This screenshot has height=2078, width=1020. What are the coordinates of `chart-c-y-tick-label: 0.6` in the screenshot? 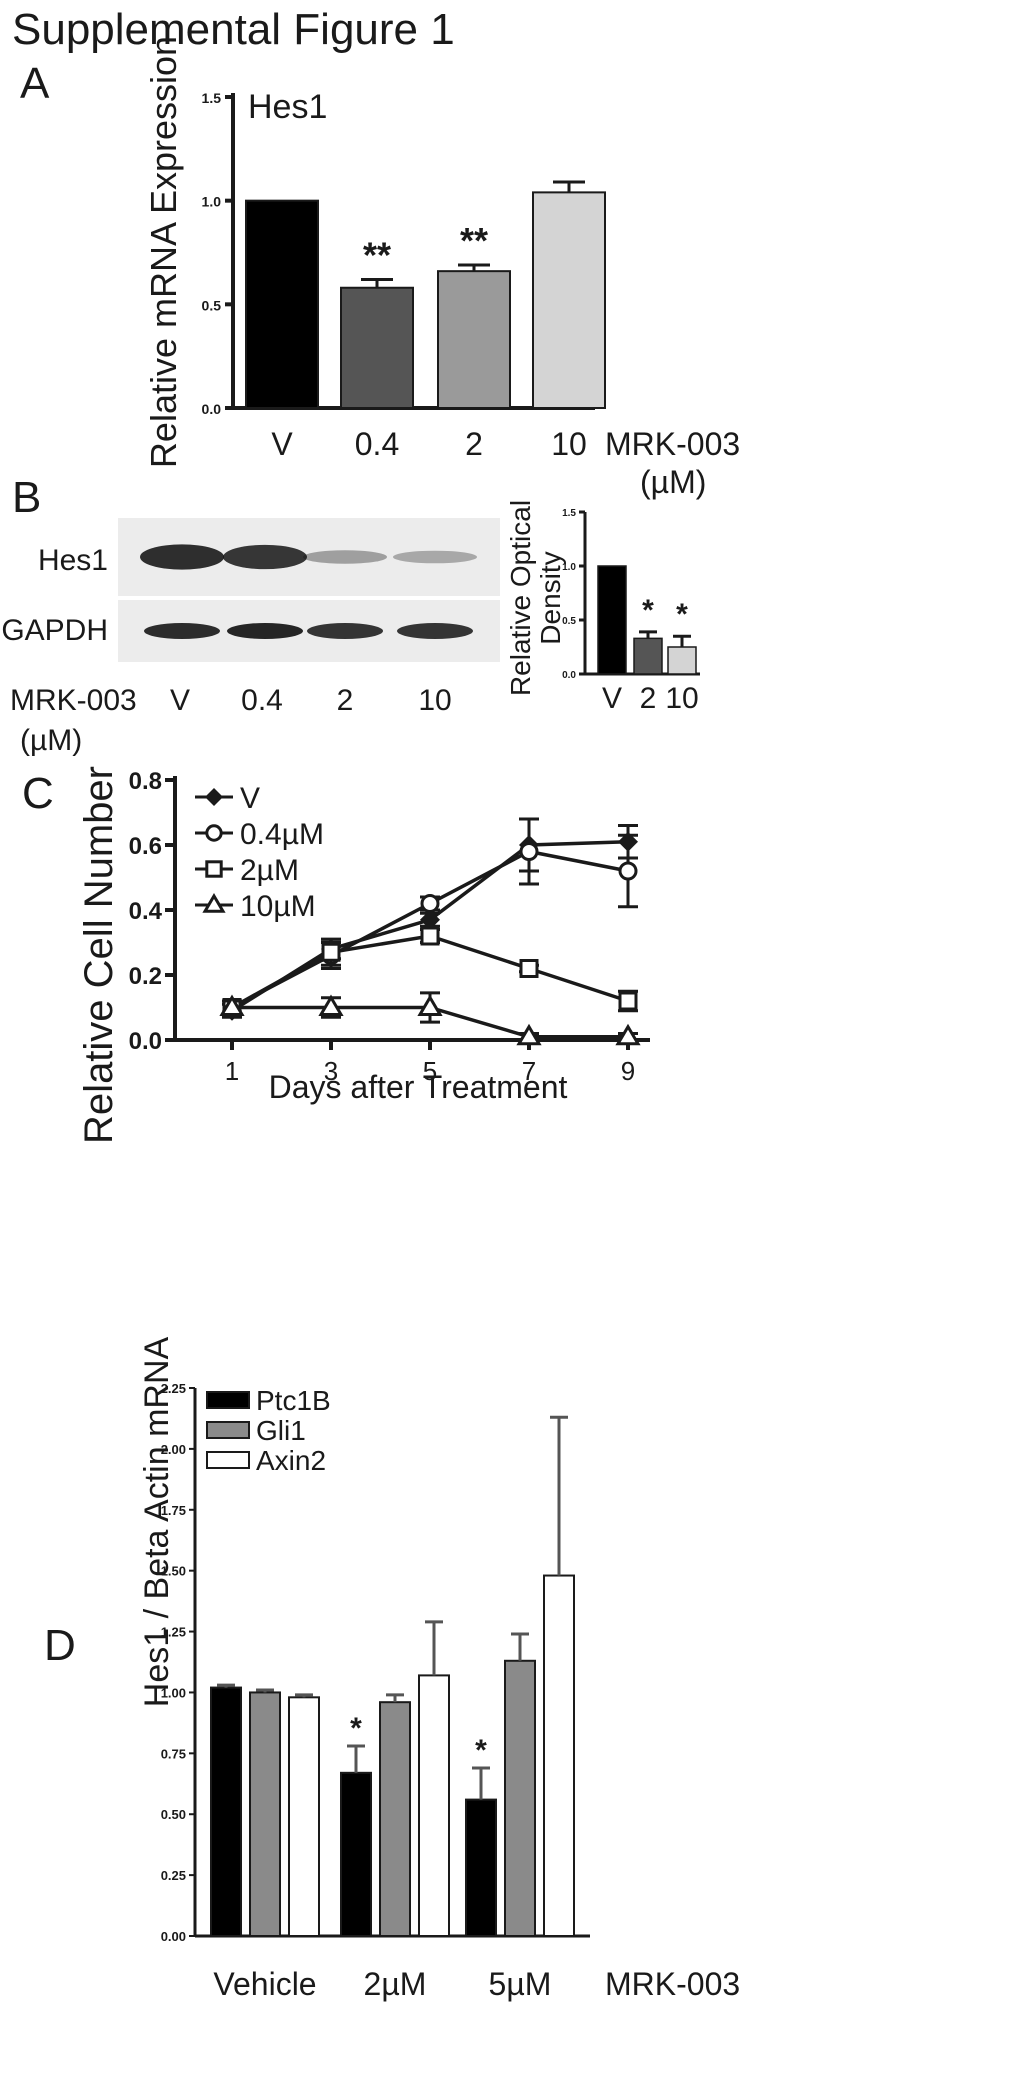 It's located at (145, 846).